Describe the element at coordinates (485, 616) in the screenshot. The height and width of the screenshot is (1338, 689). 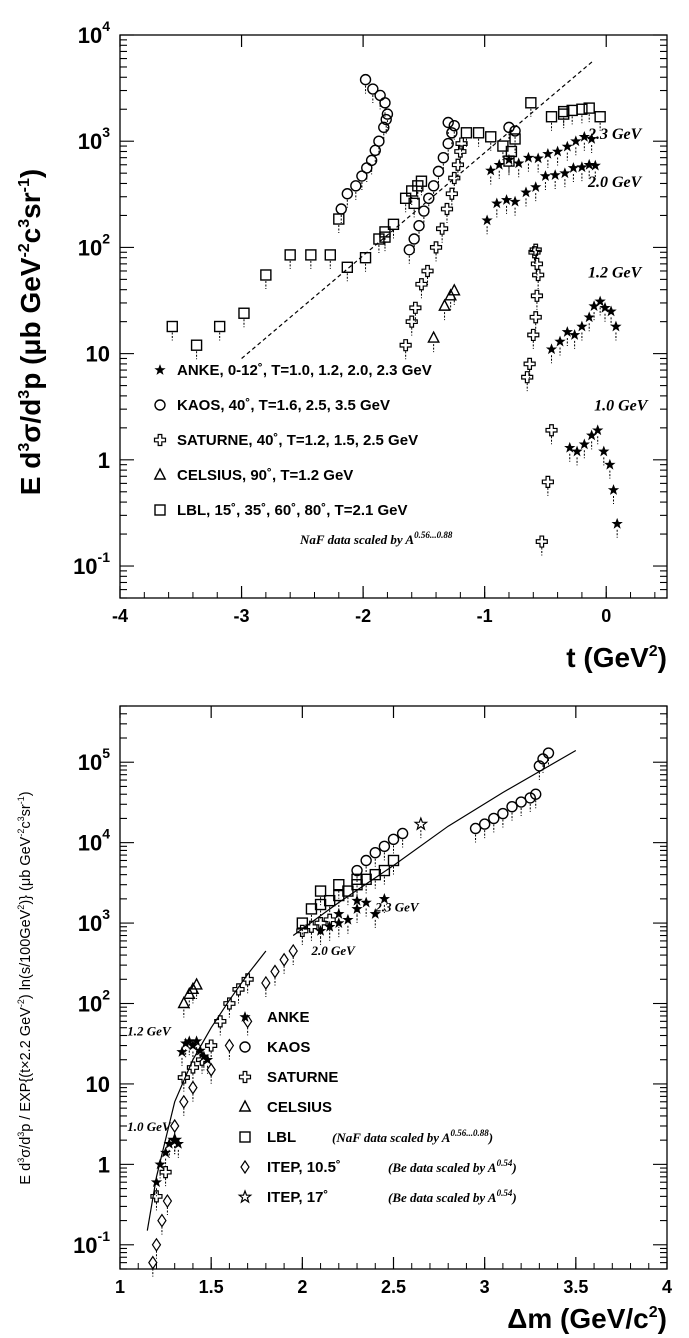
I see `x-tick-label: -1` at that location.